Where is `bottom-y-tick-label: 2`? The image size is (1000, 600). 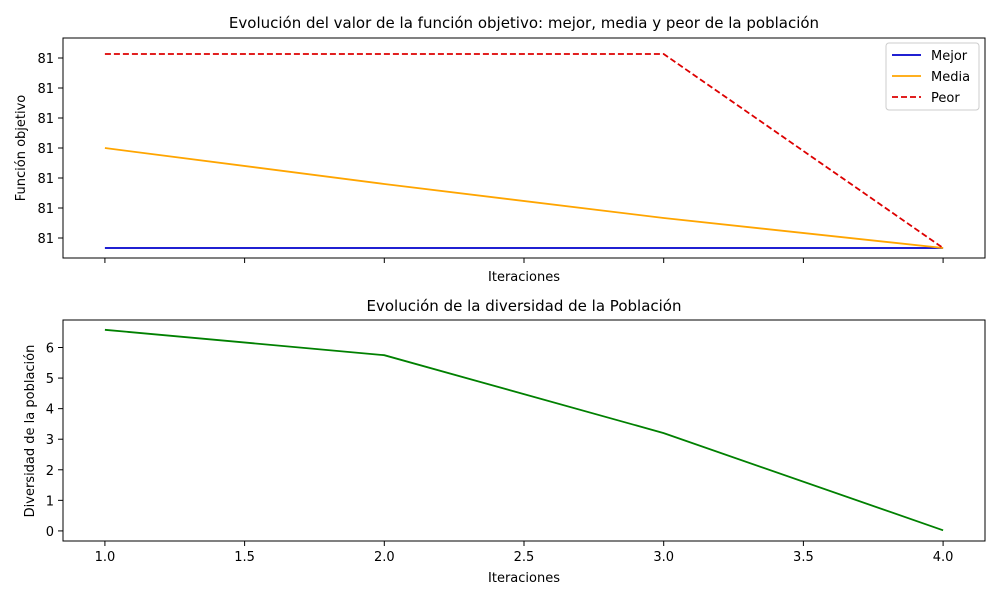
bottom-y-tick-label: 2 is located at coordinates (50, 471).